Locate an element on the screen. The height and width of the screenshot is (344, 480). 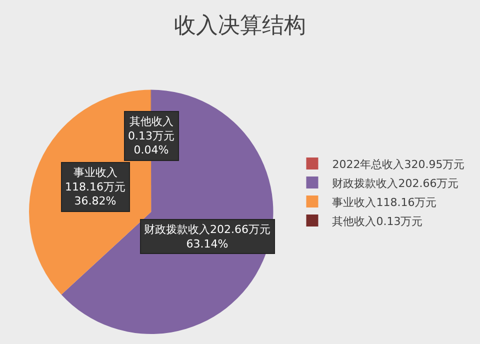
legend-label: 事业收入118.16万元 is located at coordinates (384, 202).